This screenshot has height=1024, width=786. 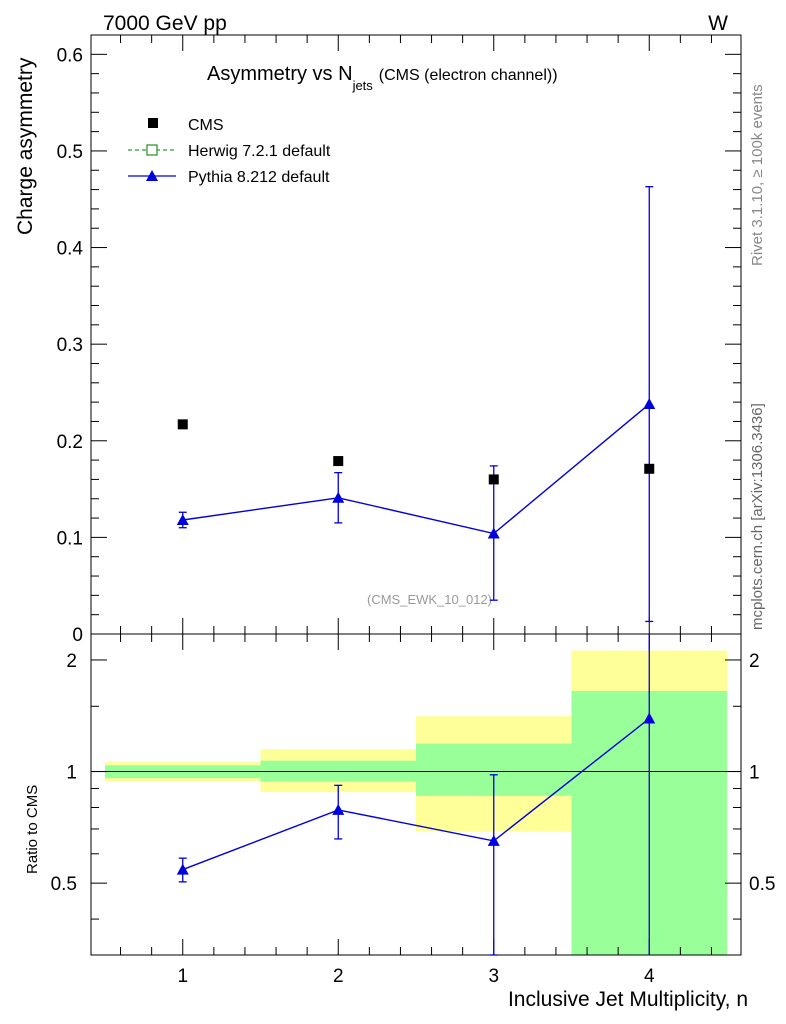 What do you see at coordinates (468, 75) in the screenshot?
I see `plot-title-paren: (CMS (electron channel))` at bounding box center [468, 75].